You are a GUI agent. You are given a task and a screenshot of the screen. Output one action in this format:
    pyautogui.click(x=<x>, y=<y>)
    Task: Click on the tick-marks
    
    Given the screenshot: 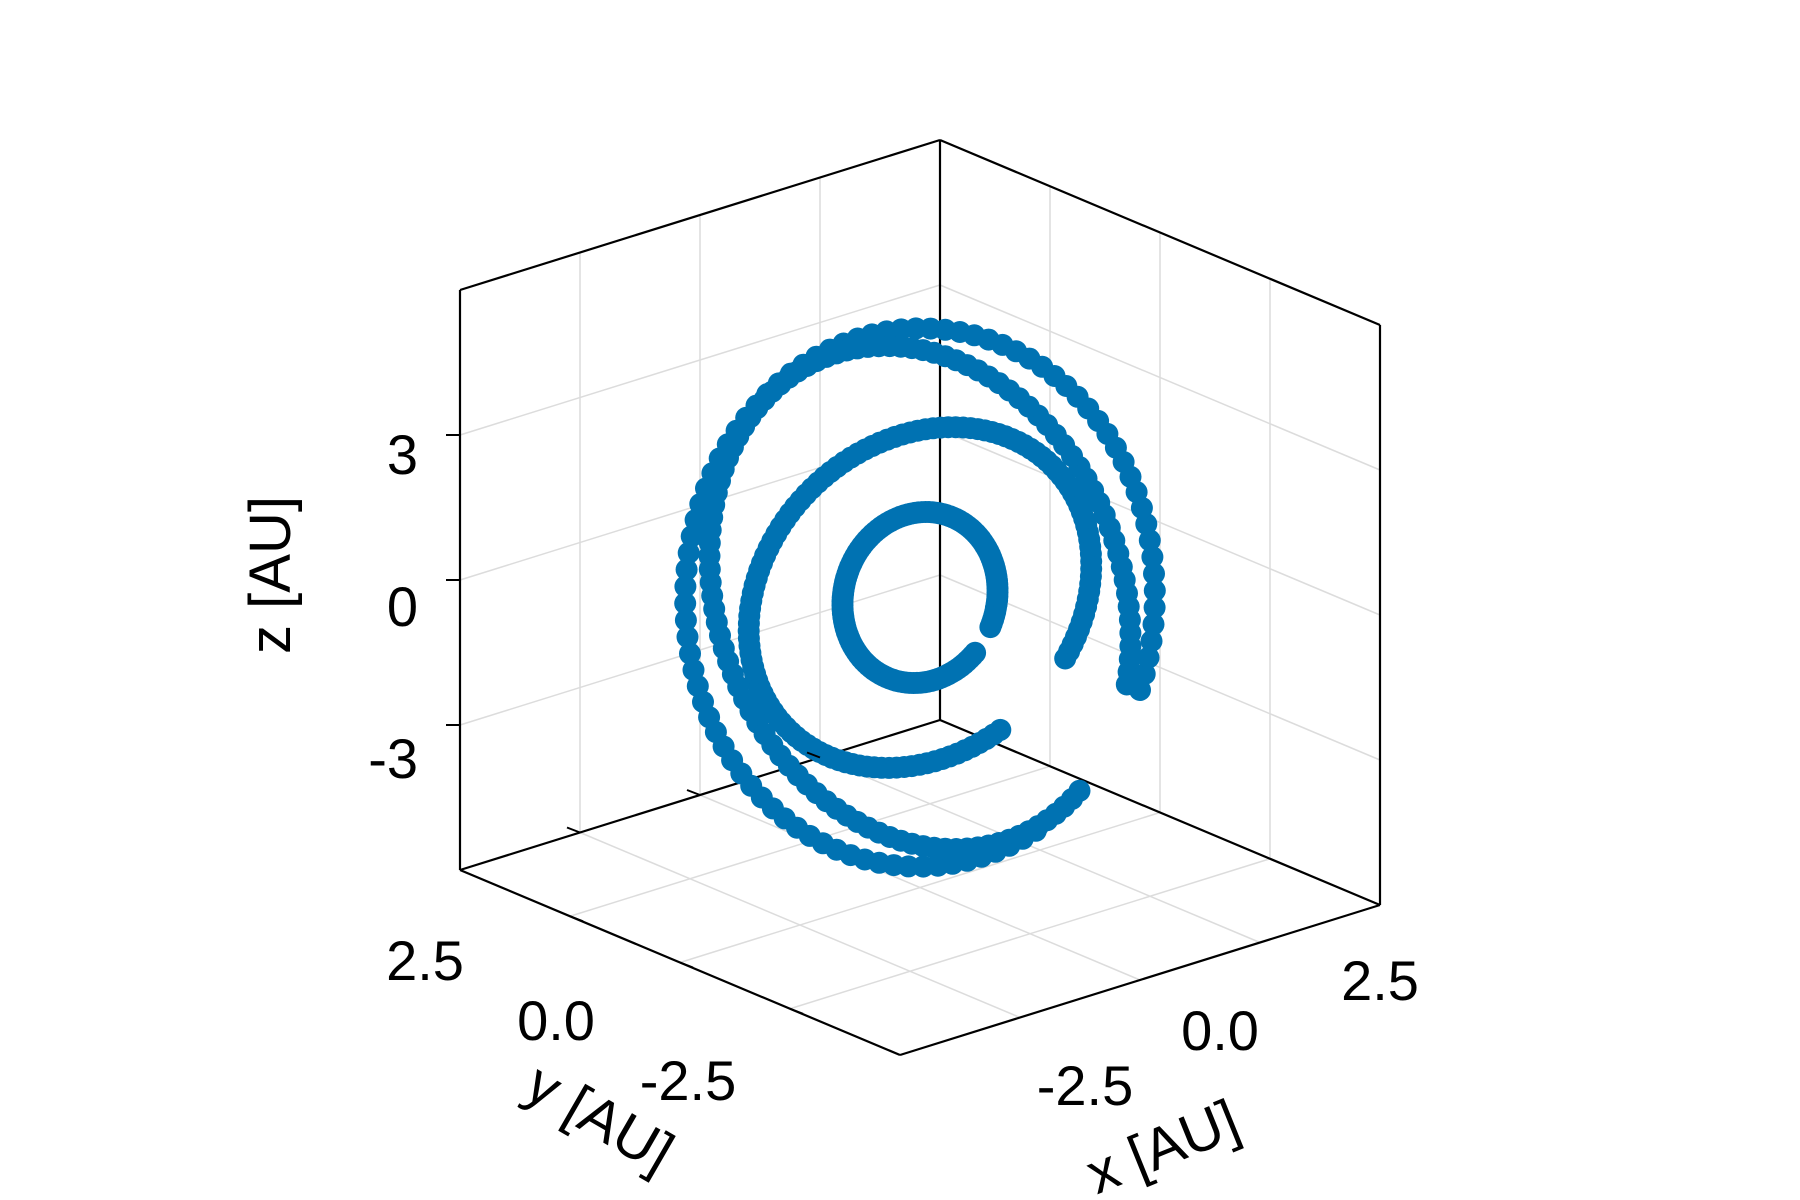 What is the action you would take?
    pyautogui.click(x=633, y=724)
    